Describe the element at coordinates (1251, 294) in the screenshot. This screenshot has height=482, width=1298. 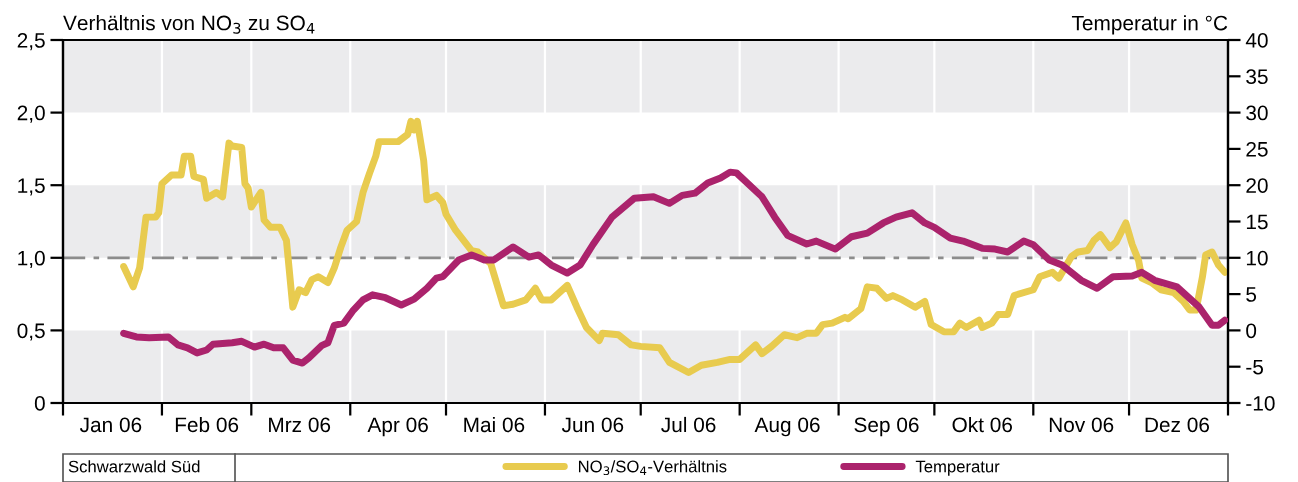
I see `y2-tick-label: 5` at that location.